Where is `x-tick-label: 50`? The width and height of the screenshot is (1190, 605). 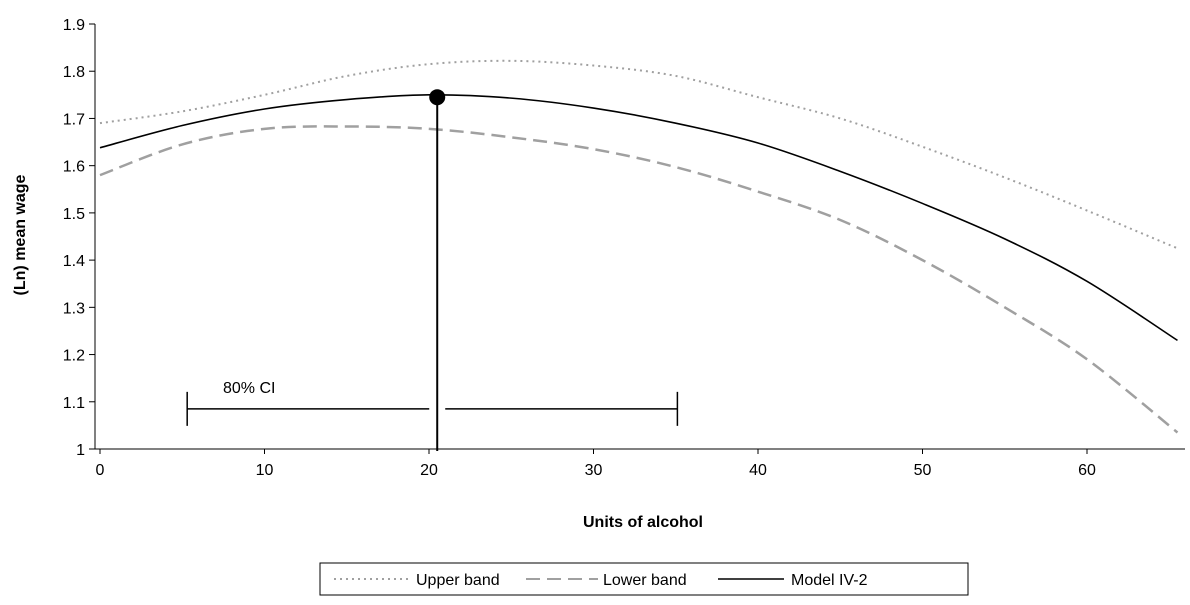 x-tick-label: 50 is located at coordinates (923, 470).